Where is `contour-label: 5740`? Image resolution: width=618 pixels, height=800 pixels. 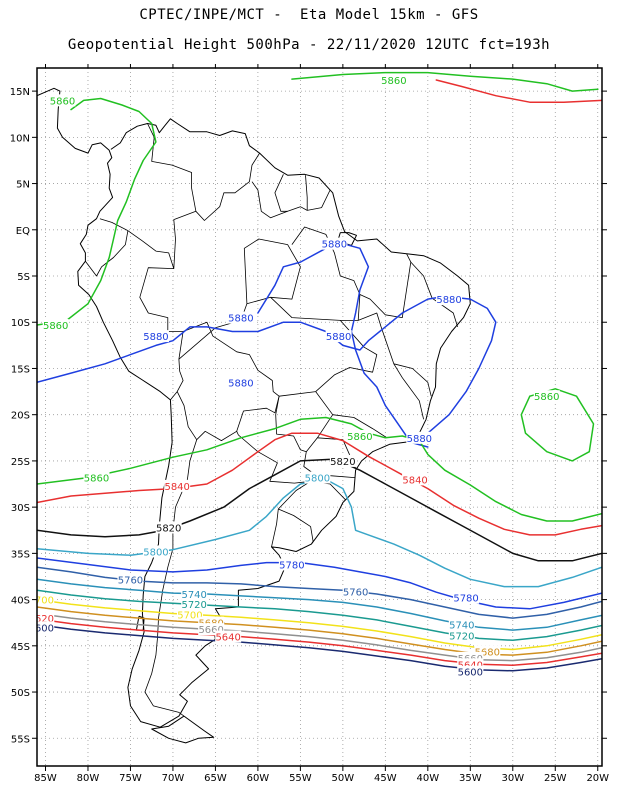 contour-label: 5740 is located at coordinates (461, 626).